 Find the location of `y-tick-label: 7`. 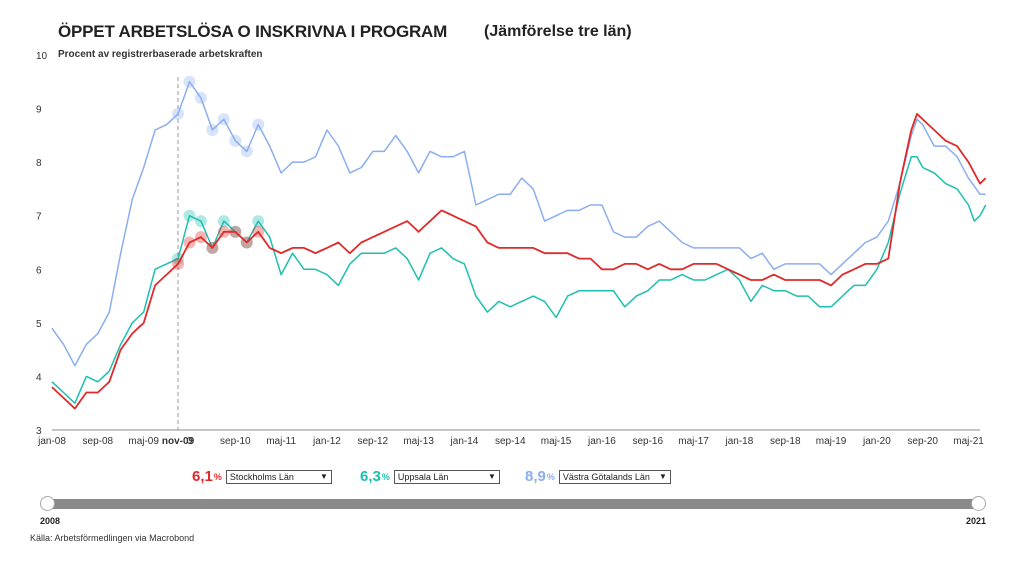

y-tick-label: 7 is located at coordinates (39, 217).